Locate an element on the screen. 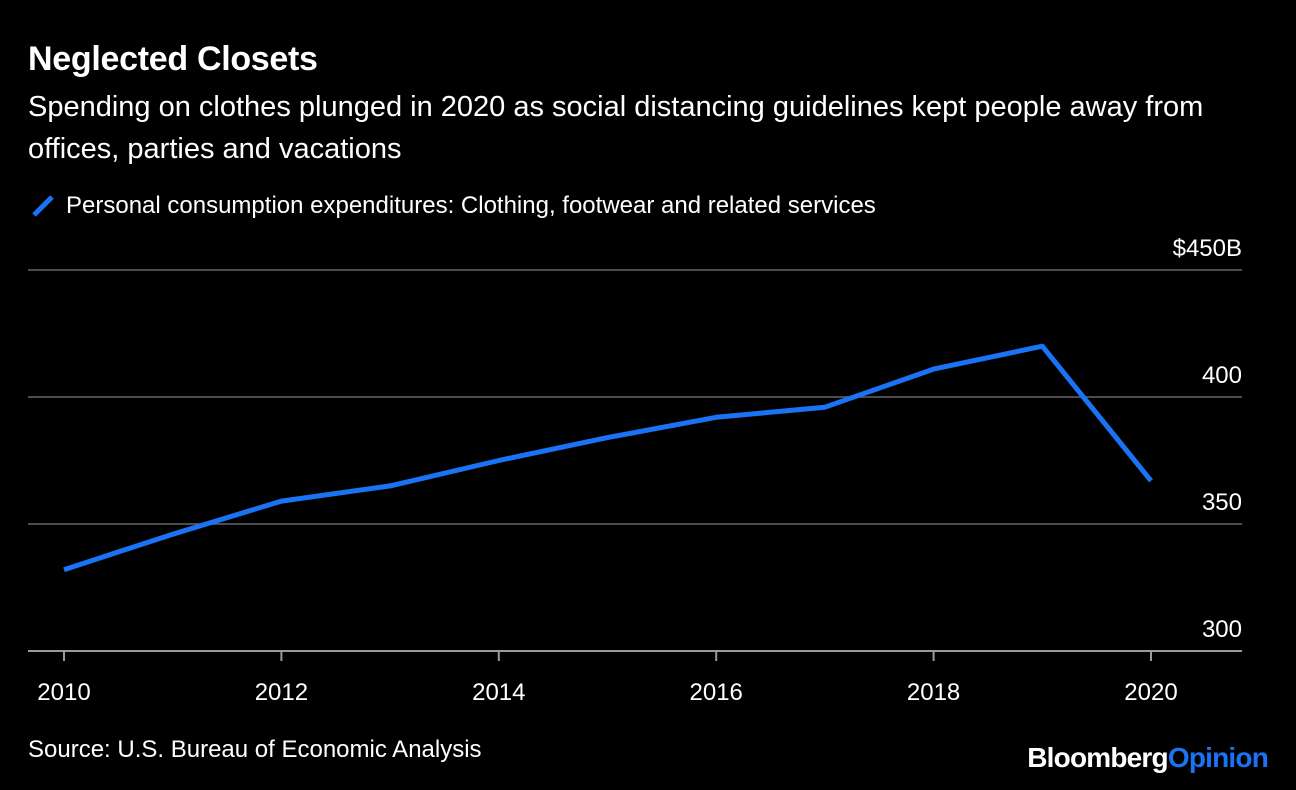 The width and height of the screenshot is (1296, 790). x-tick-label: 2016 is located at coordinates (716, 692).